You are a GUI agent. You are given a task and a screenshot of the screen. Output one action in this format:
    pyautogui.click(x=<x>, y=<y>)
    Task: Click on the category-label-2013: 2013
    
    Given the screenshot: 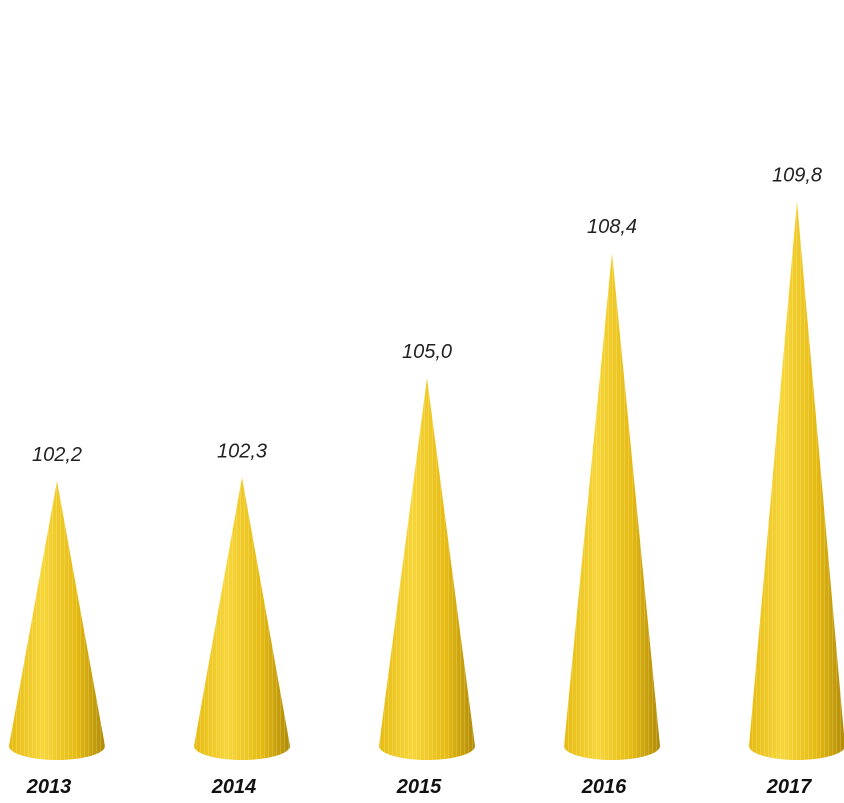 What is the action you would take?
    pyautogui.click(x=49, y=787)
    